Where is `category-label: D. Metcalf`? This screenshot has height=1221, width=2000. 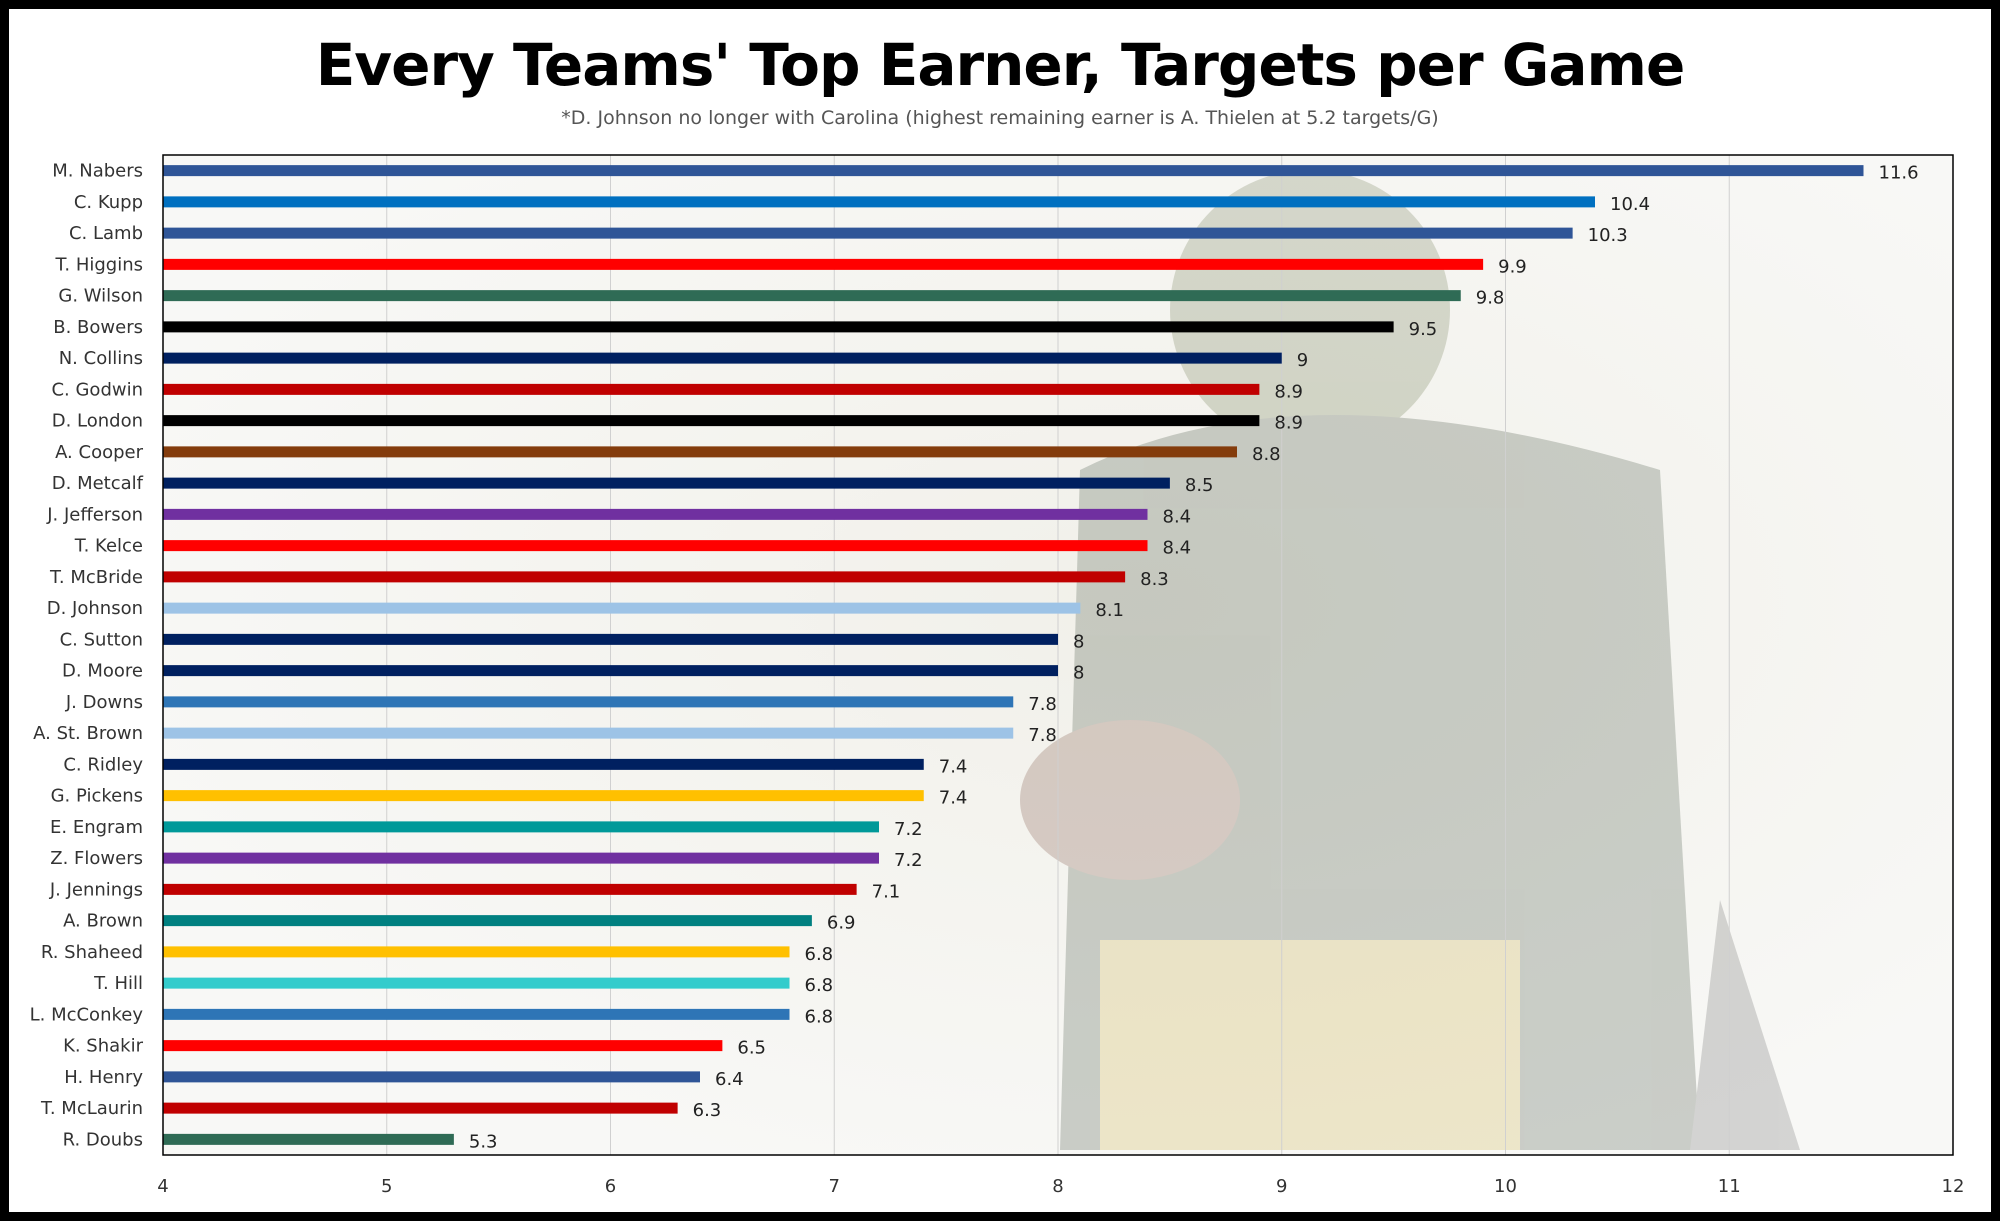
category-label: D. Metcalf is located at coordinates (98, 483).